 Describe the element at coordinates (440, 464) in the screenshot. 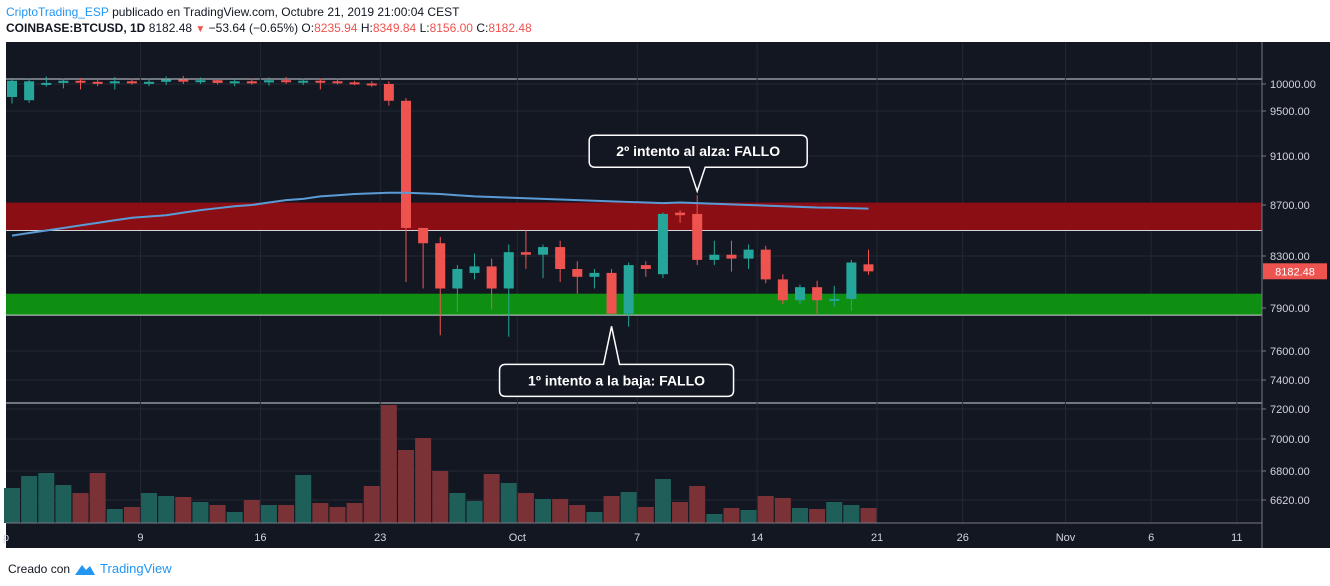

I see `volume-bars` at that location.